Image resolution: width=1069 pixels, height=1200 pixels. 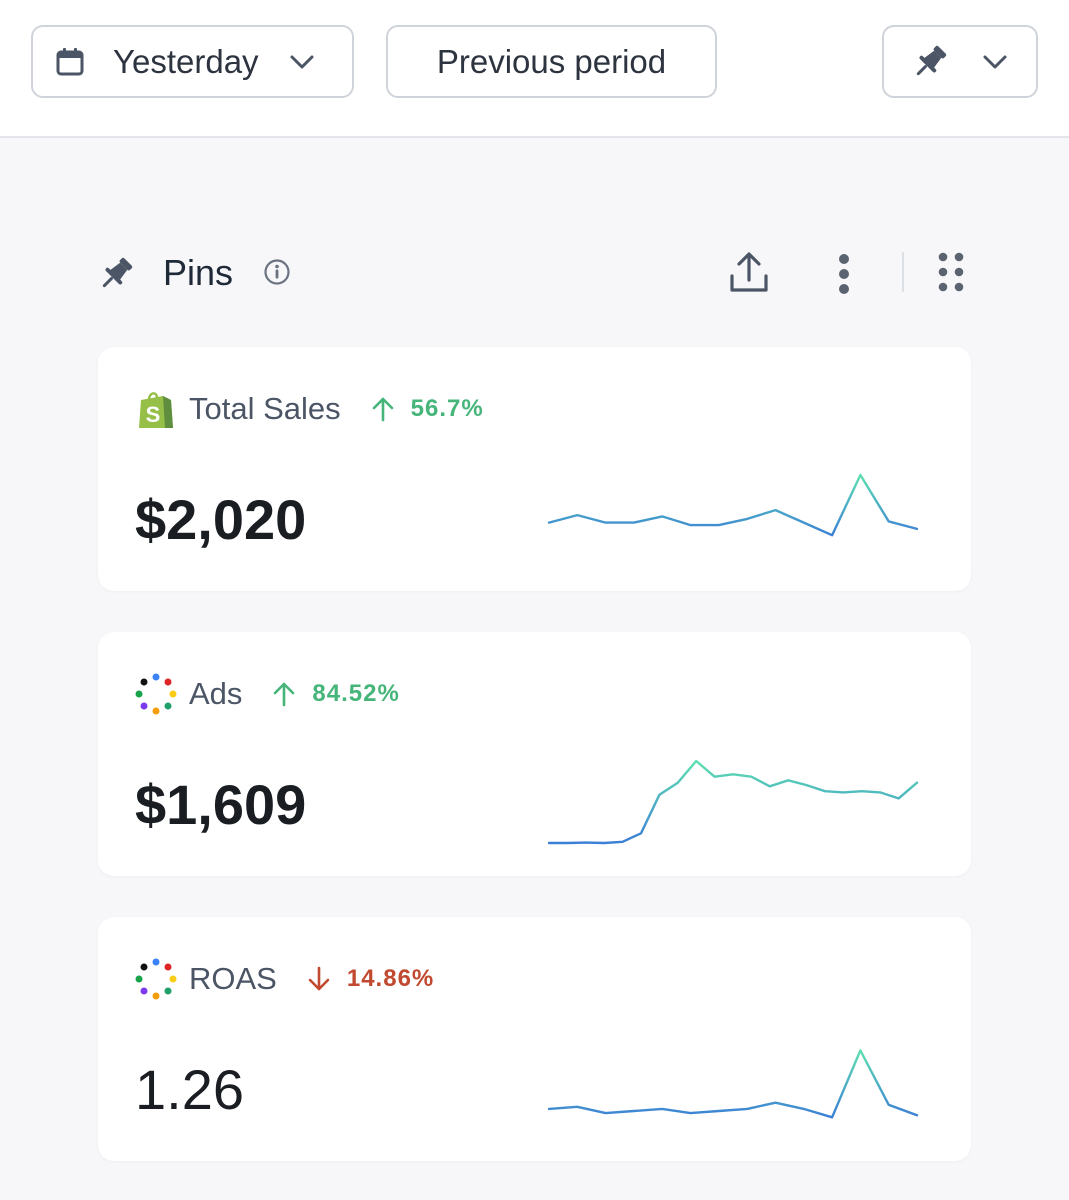 I want to click on svg-text: S, so click(x=153, y=414).